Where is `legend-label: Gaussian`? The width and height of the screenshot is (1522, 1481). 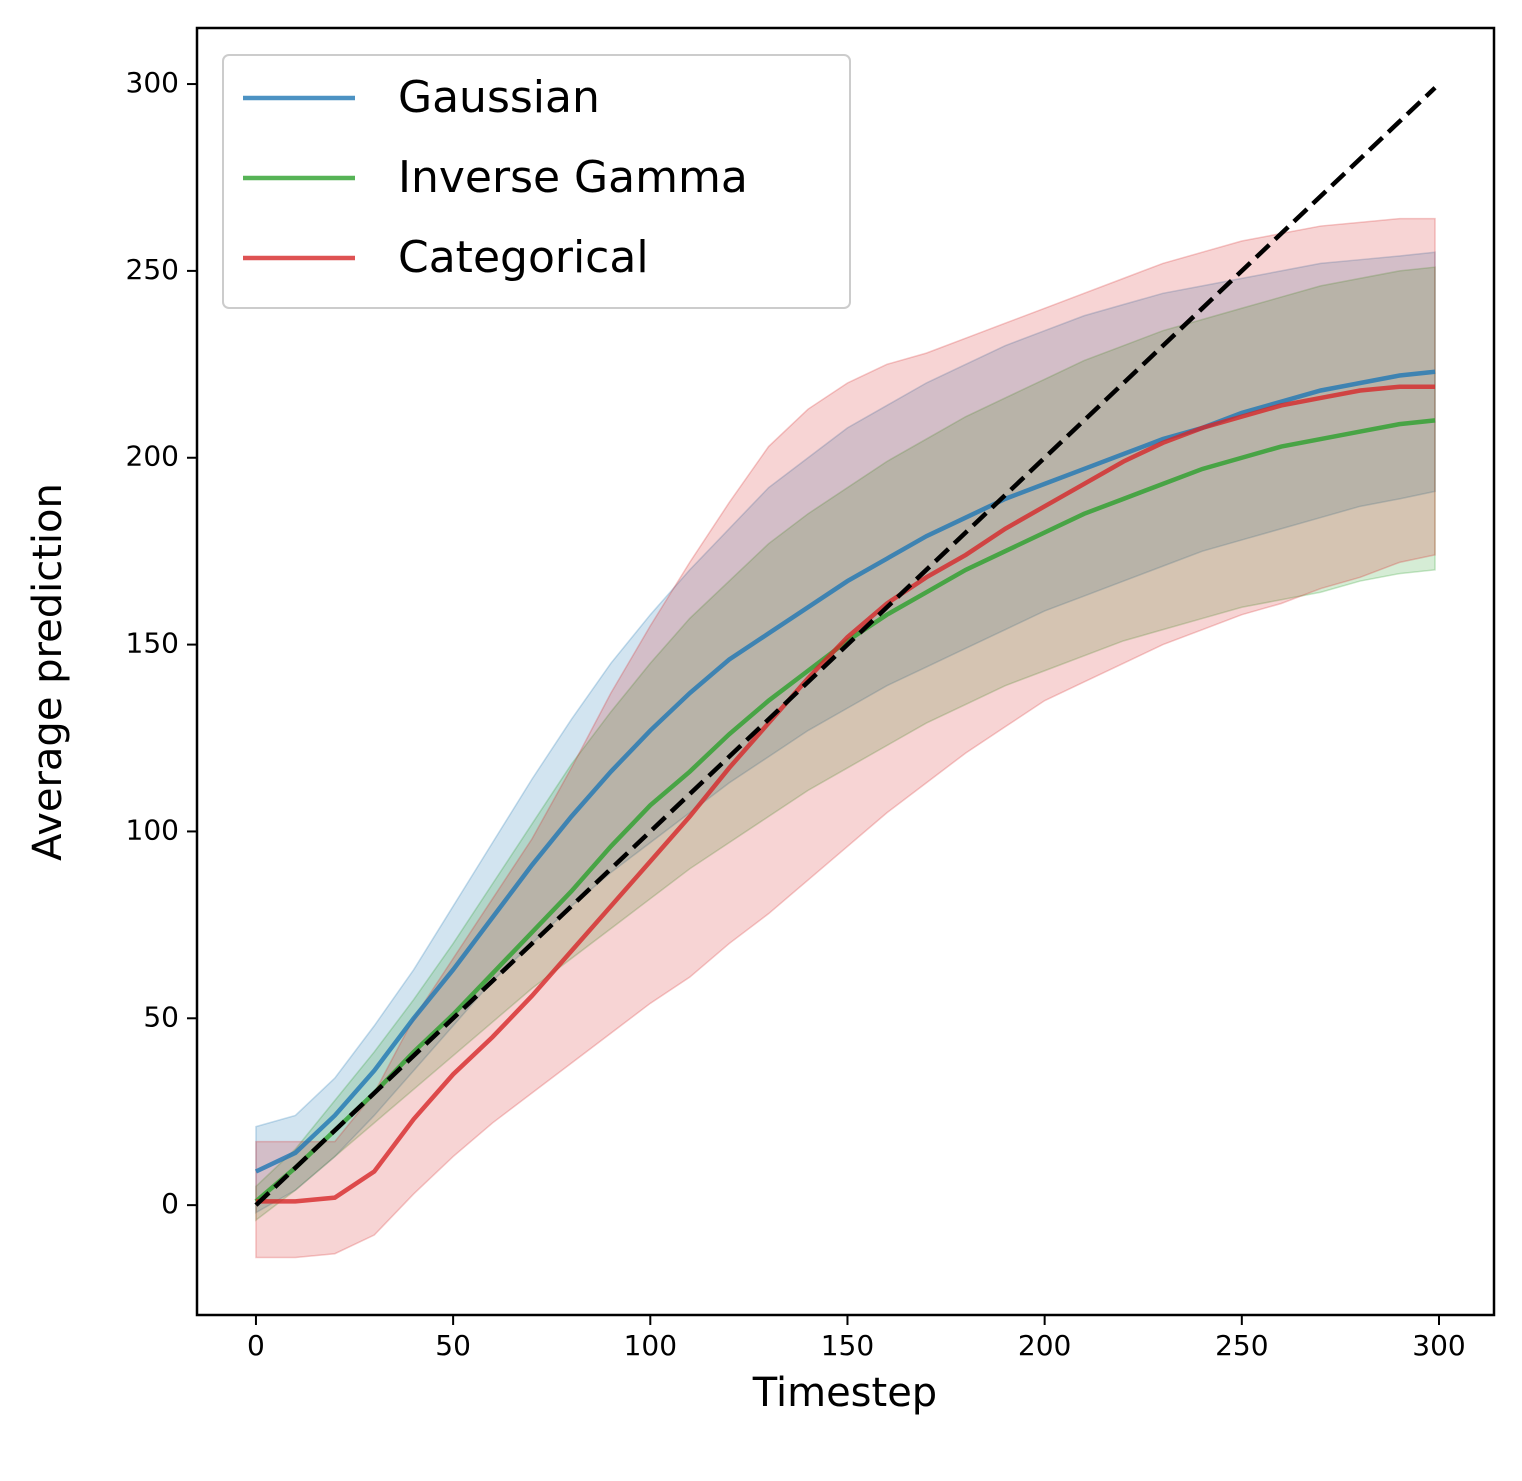 legend-label: Gaussian is located at coordinates (499, 97).